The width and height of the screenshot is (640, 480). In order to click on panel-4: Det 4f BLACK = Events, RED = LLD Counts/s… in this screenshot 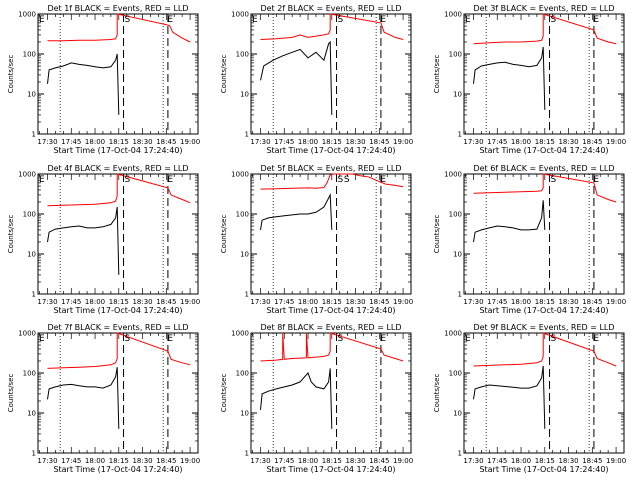, I will do `click(103, 239)`.